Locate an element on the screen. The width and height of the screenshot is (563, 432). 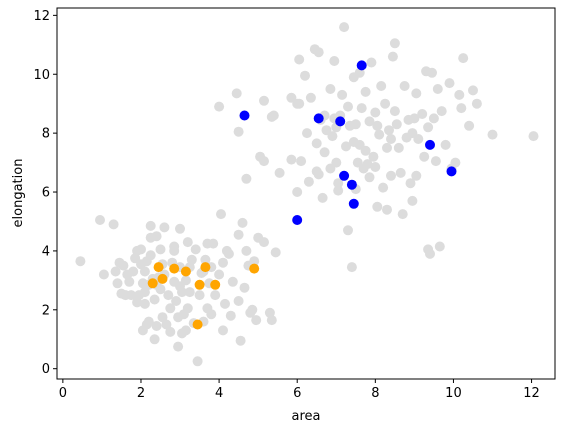
y-axis-label: elongation is located at coordinates (18, 193).